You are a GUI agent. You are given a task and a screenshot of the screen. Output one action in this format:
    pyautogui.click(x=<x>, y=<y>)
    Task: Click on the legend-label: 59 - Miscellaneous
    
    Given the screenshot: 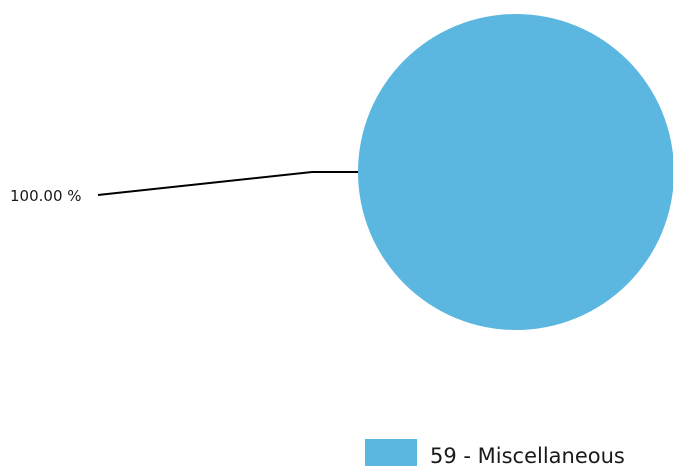 What is the action you would take?
    pyautogui.click(x=527, y=455)
    